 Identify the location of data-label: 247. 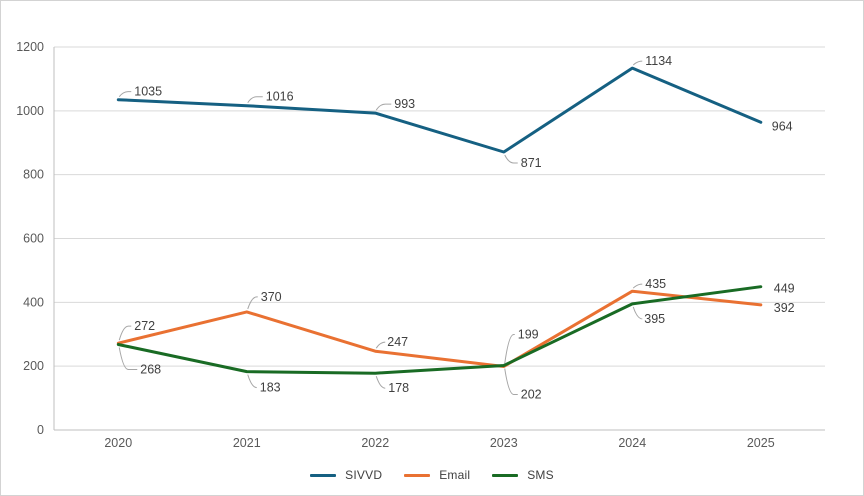
(397, 342).